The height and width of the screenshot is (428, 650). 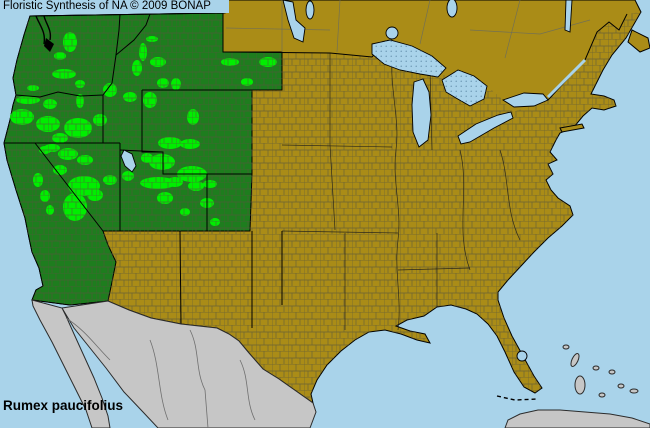 What do you see at coordinates (71, 363) in the screenshot?
I see `baja-california-peninsula` at bounding box center [71, 363].